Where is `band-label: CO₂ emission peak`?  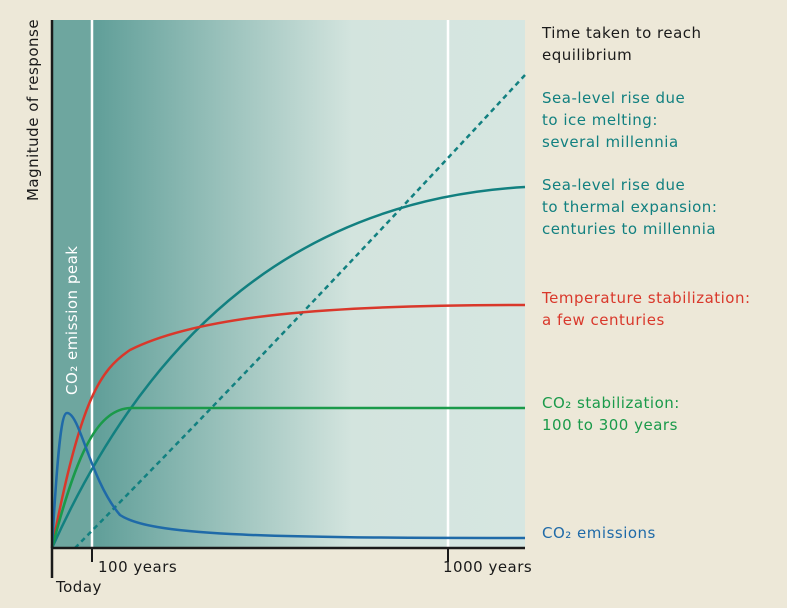
band-label: CO₂ emission peak is located at coordinates (72, 320).